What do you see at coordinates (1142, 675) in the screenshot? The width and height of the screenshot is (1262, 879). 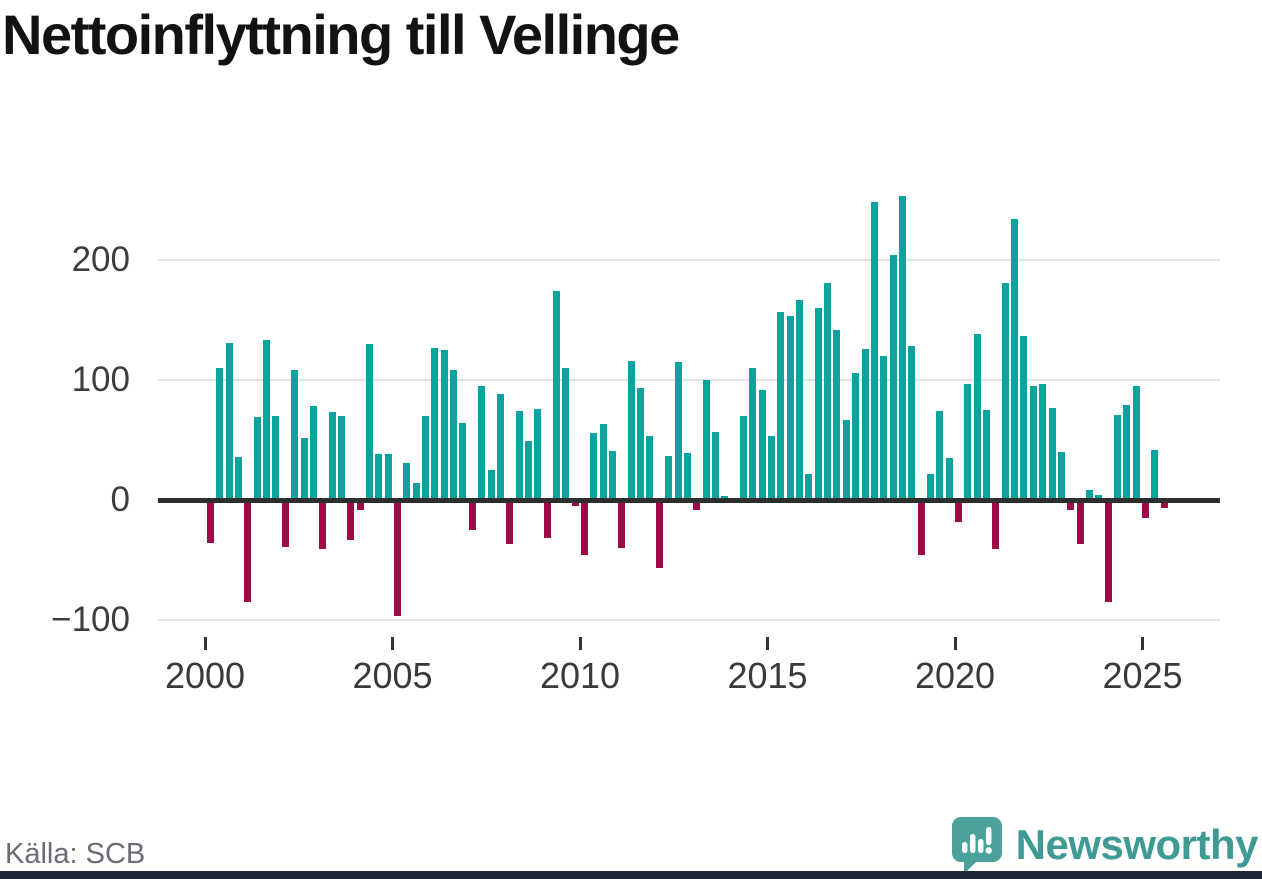 I see `x-axis-label: 2025` at bounding box center [1142, 675].